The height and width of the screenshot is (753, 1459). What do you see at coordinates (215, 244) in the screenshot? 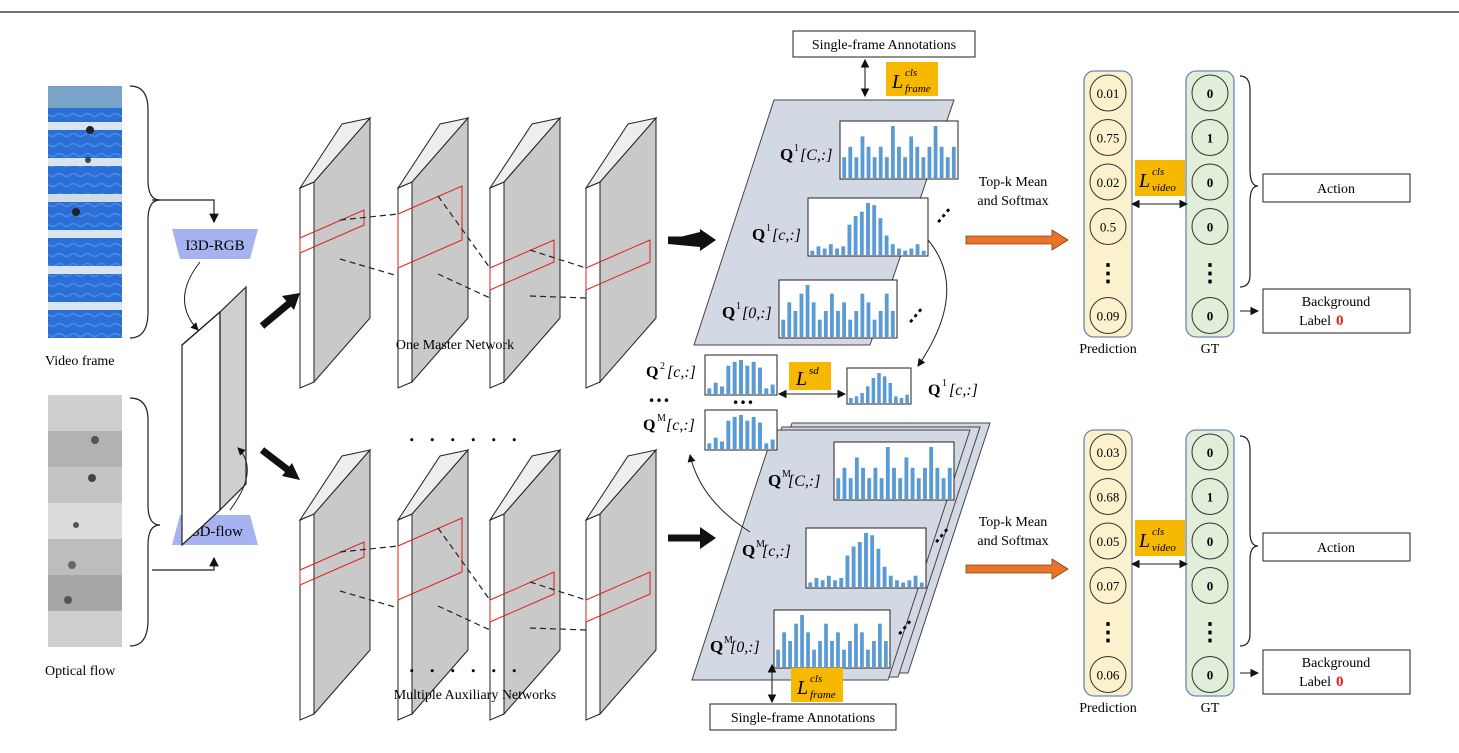
I see `i3d-rgb-block: I3D-RGB` at bounding box center [215, 244].